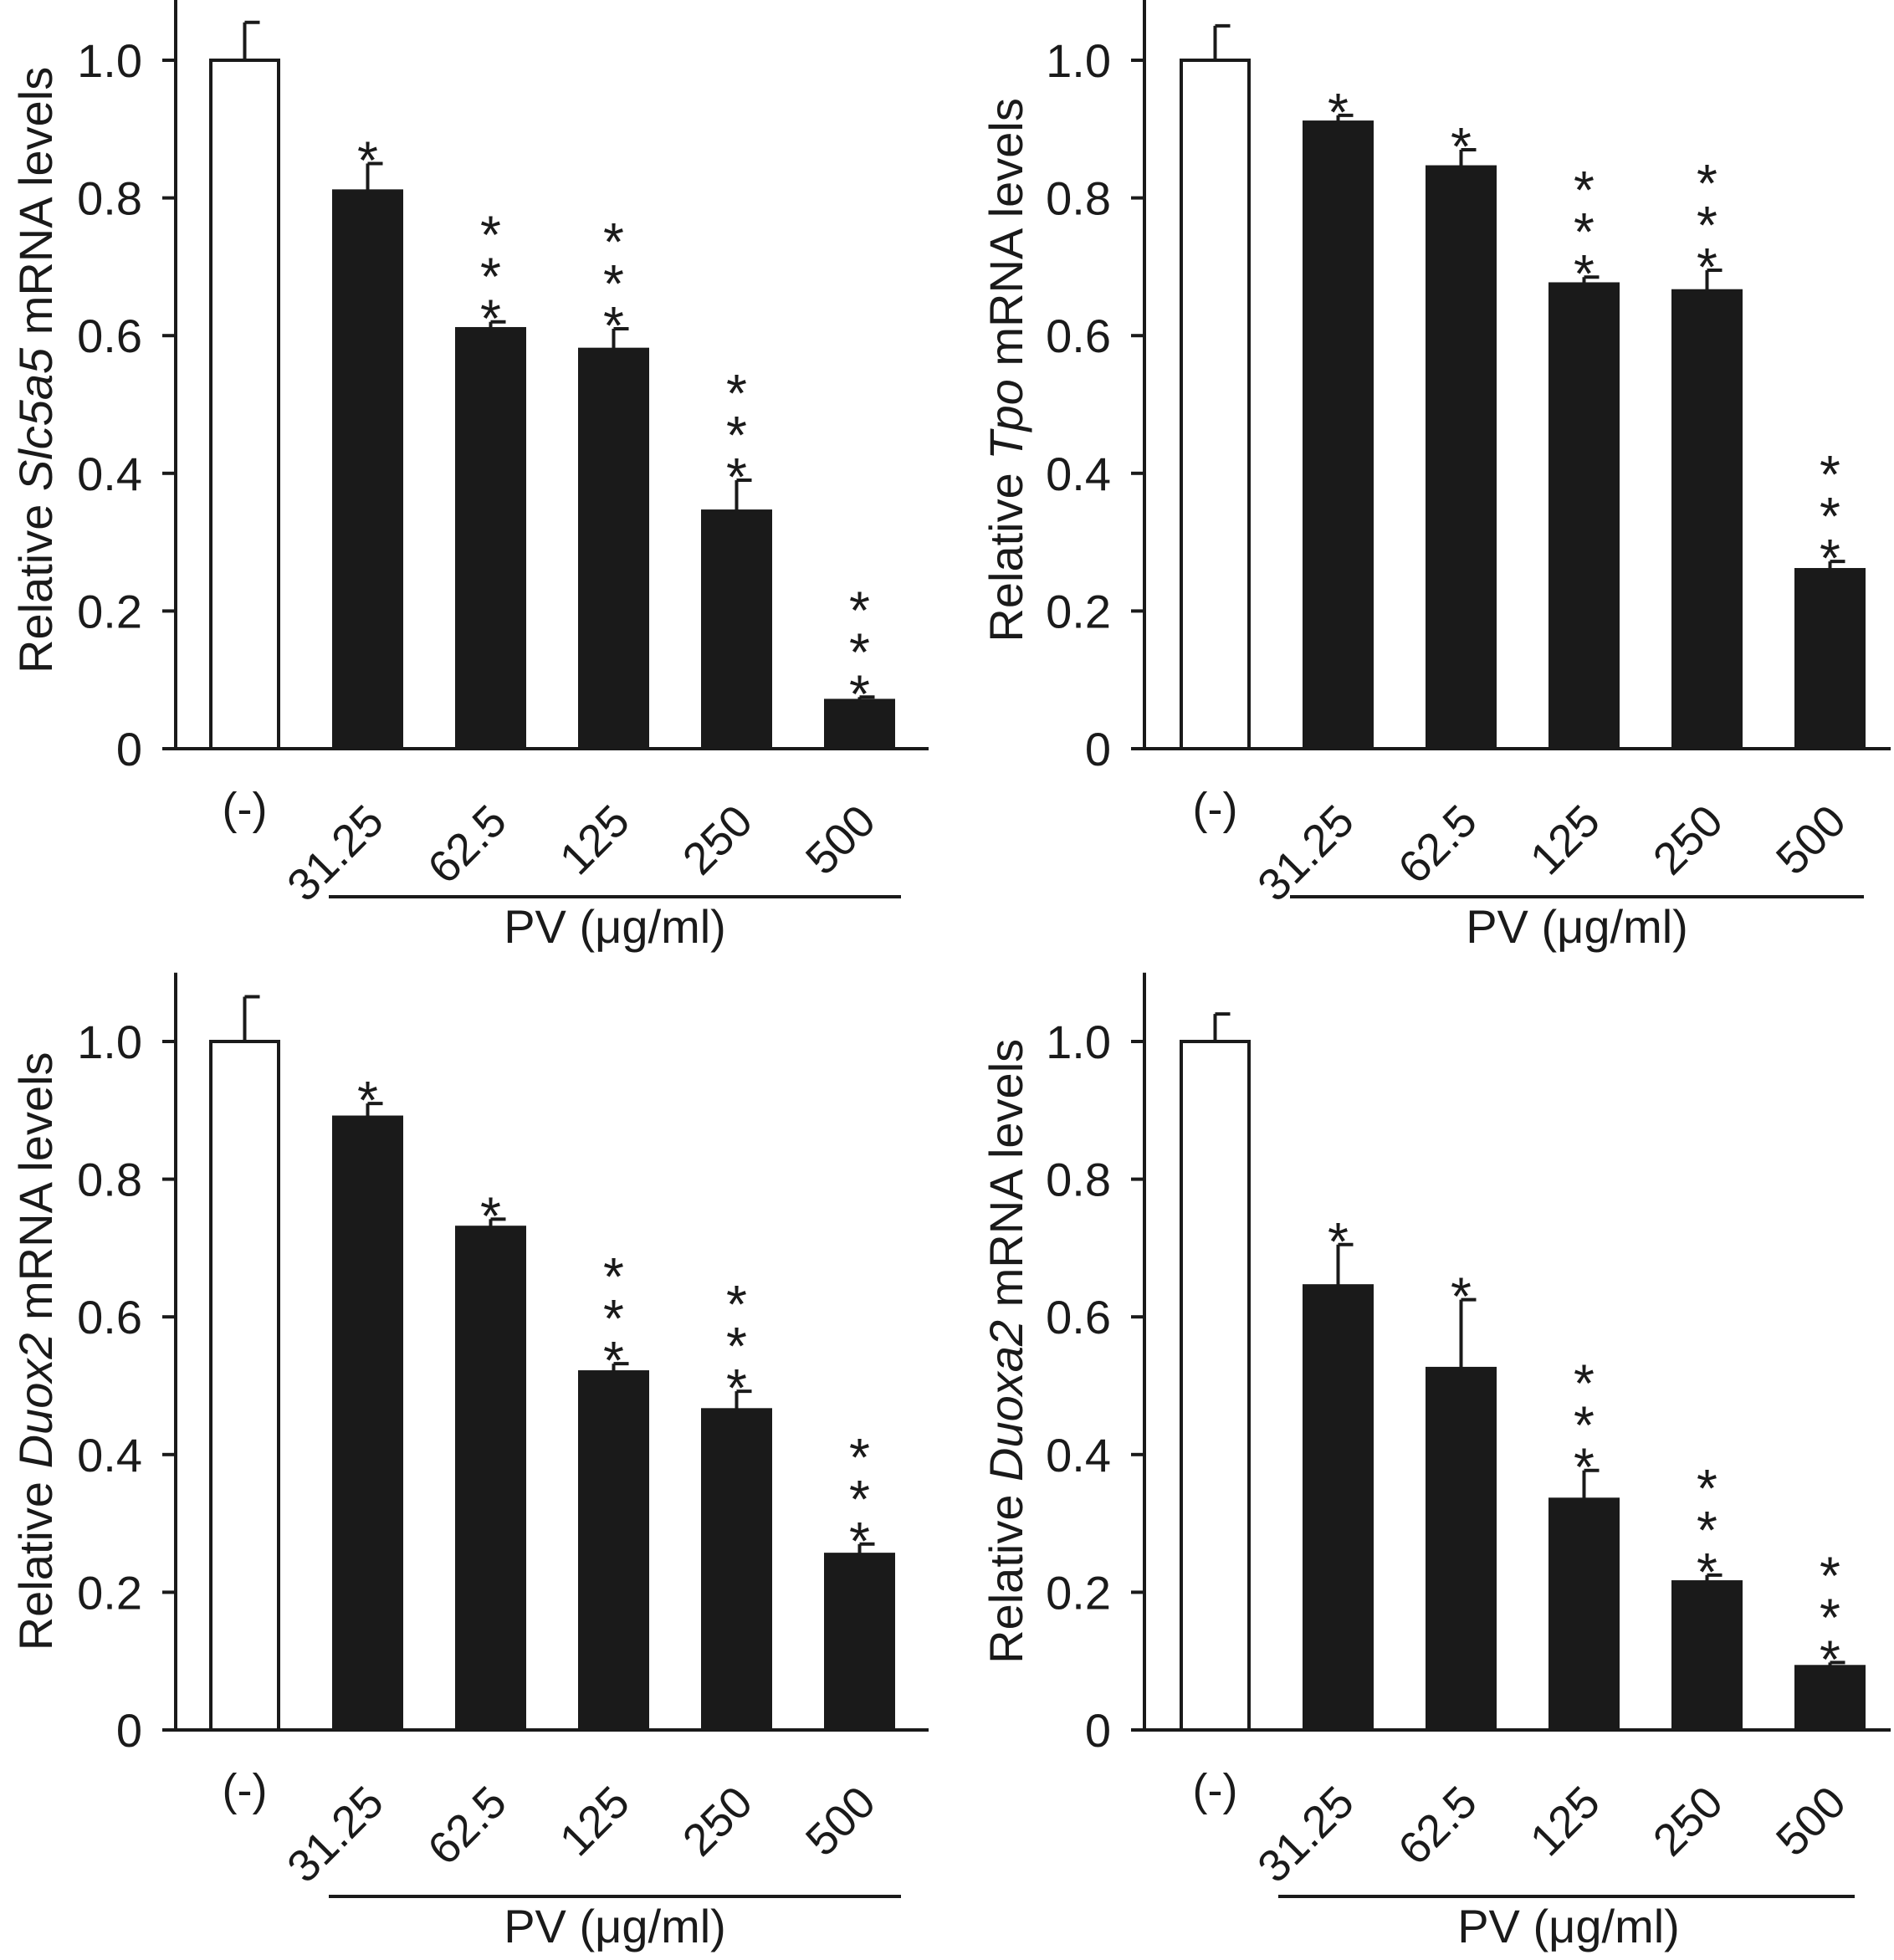  Describe the element at coordinates (35, 1351) in the screenshot. I see `y-axis-label: Relative Duox2 mRNA levels` at that location.